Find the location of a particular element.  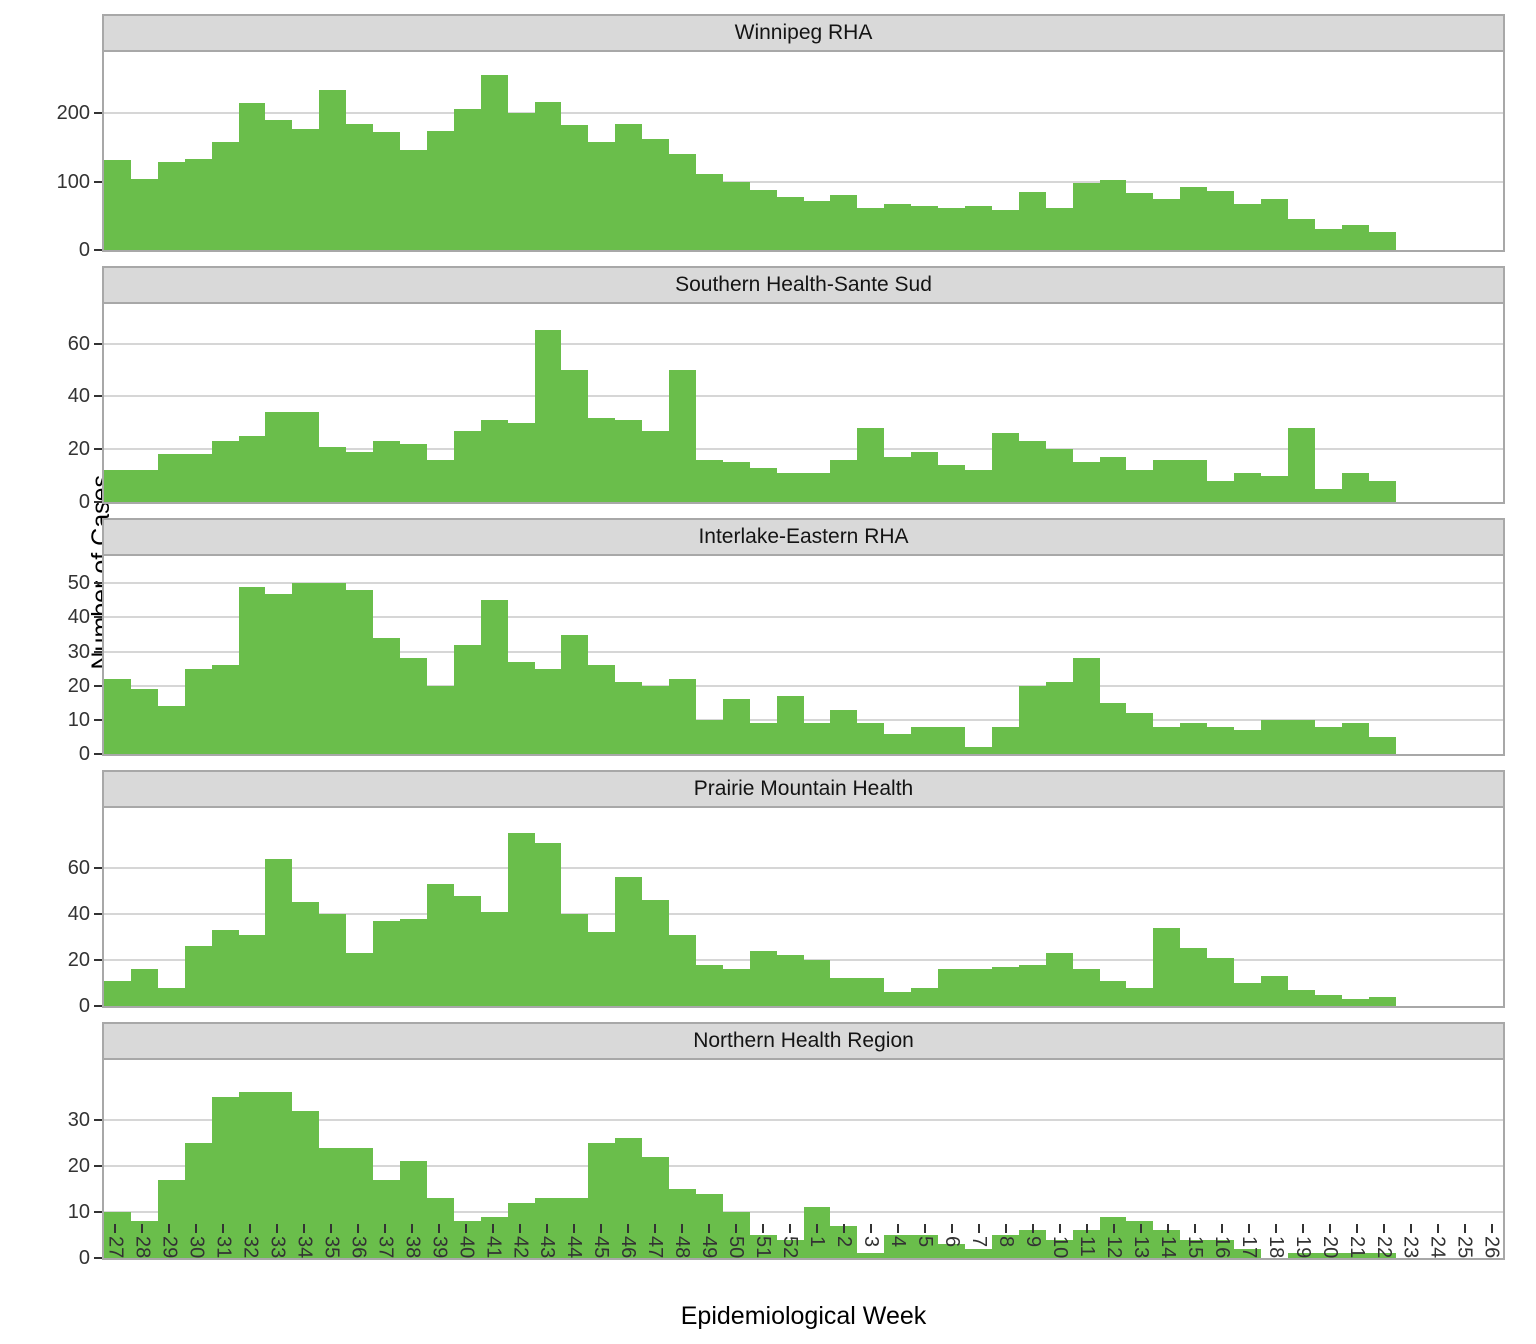

x-label-cell: 46 is located at coordinates (628, 1247).